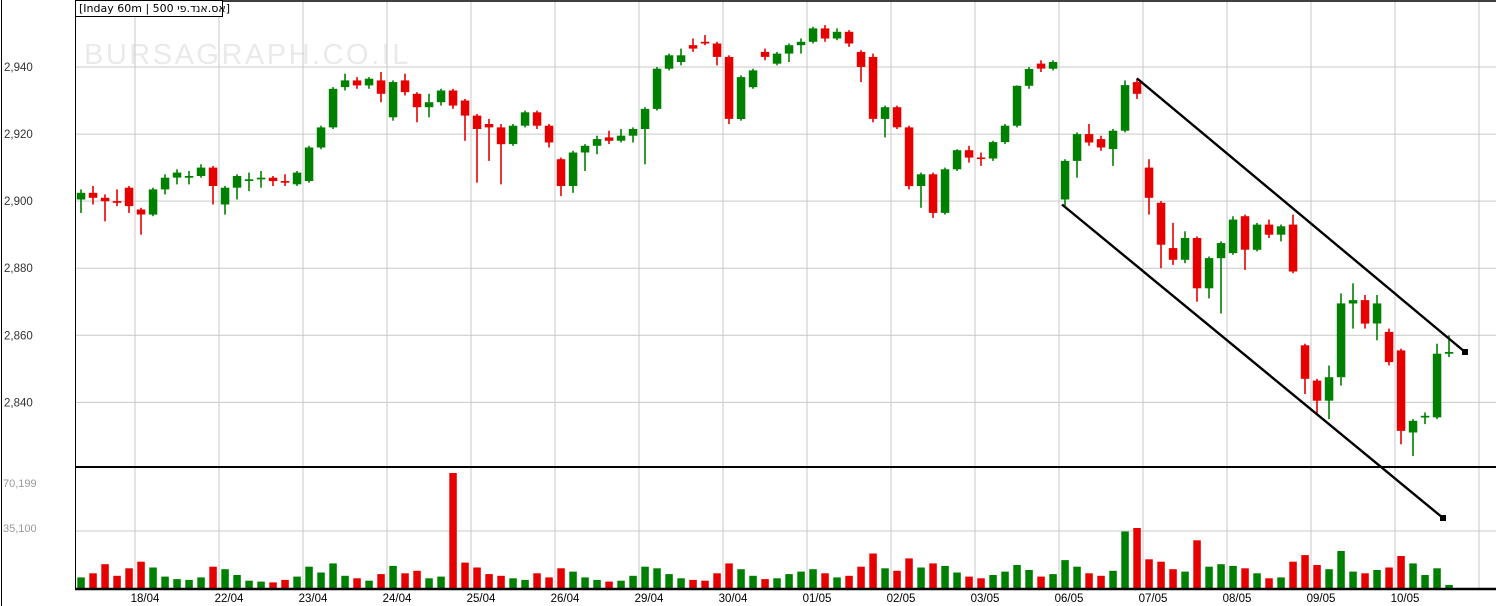  Describe the element at coordinates (18, 336) in the screenshot. I see `svg-text: 2,860` at that location.